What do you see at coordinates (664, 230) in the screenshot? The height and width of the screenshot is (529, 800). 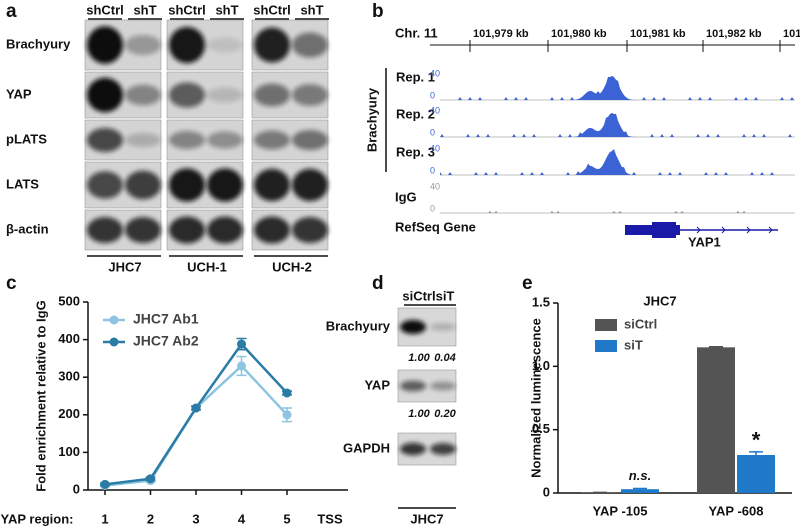 I see `gene-exon` at bounding box center [664, 230].